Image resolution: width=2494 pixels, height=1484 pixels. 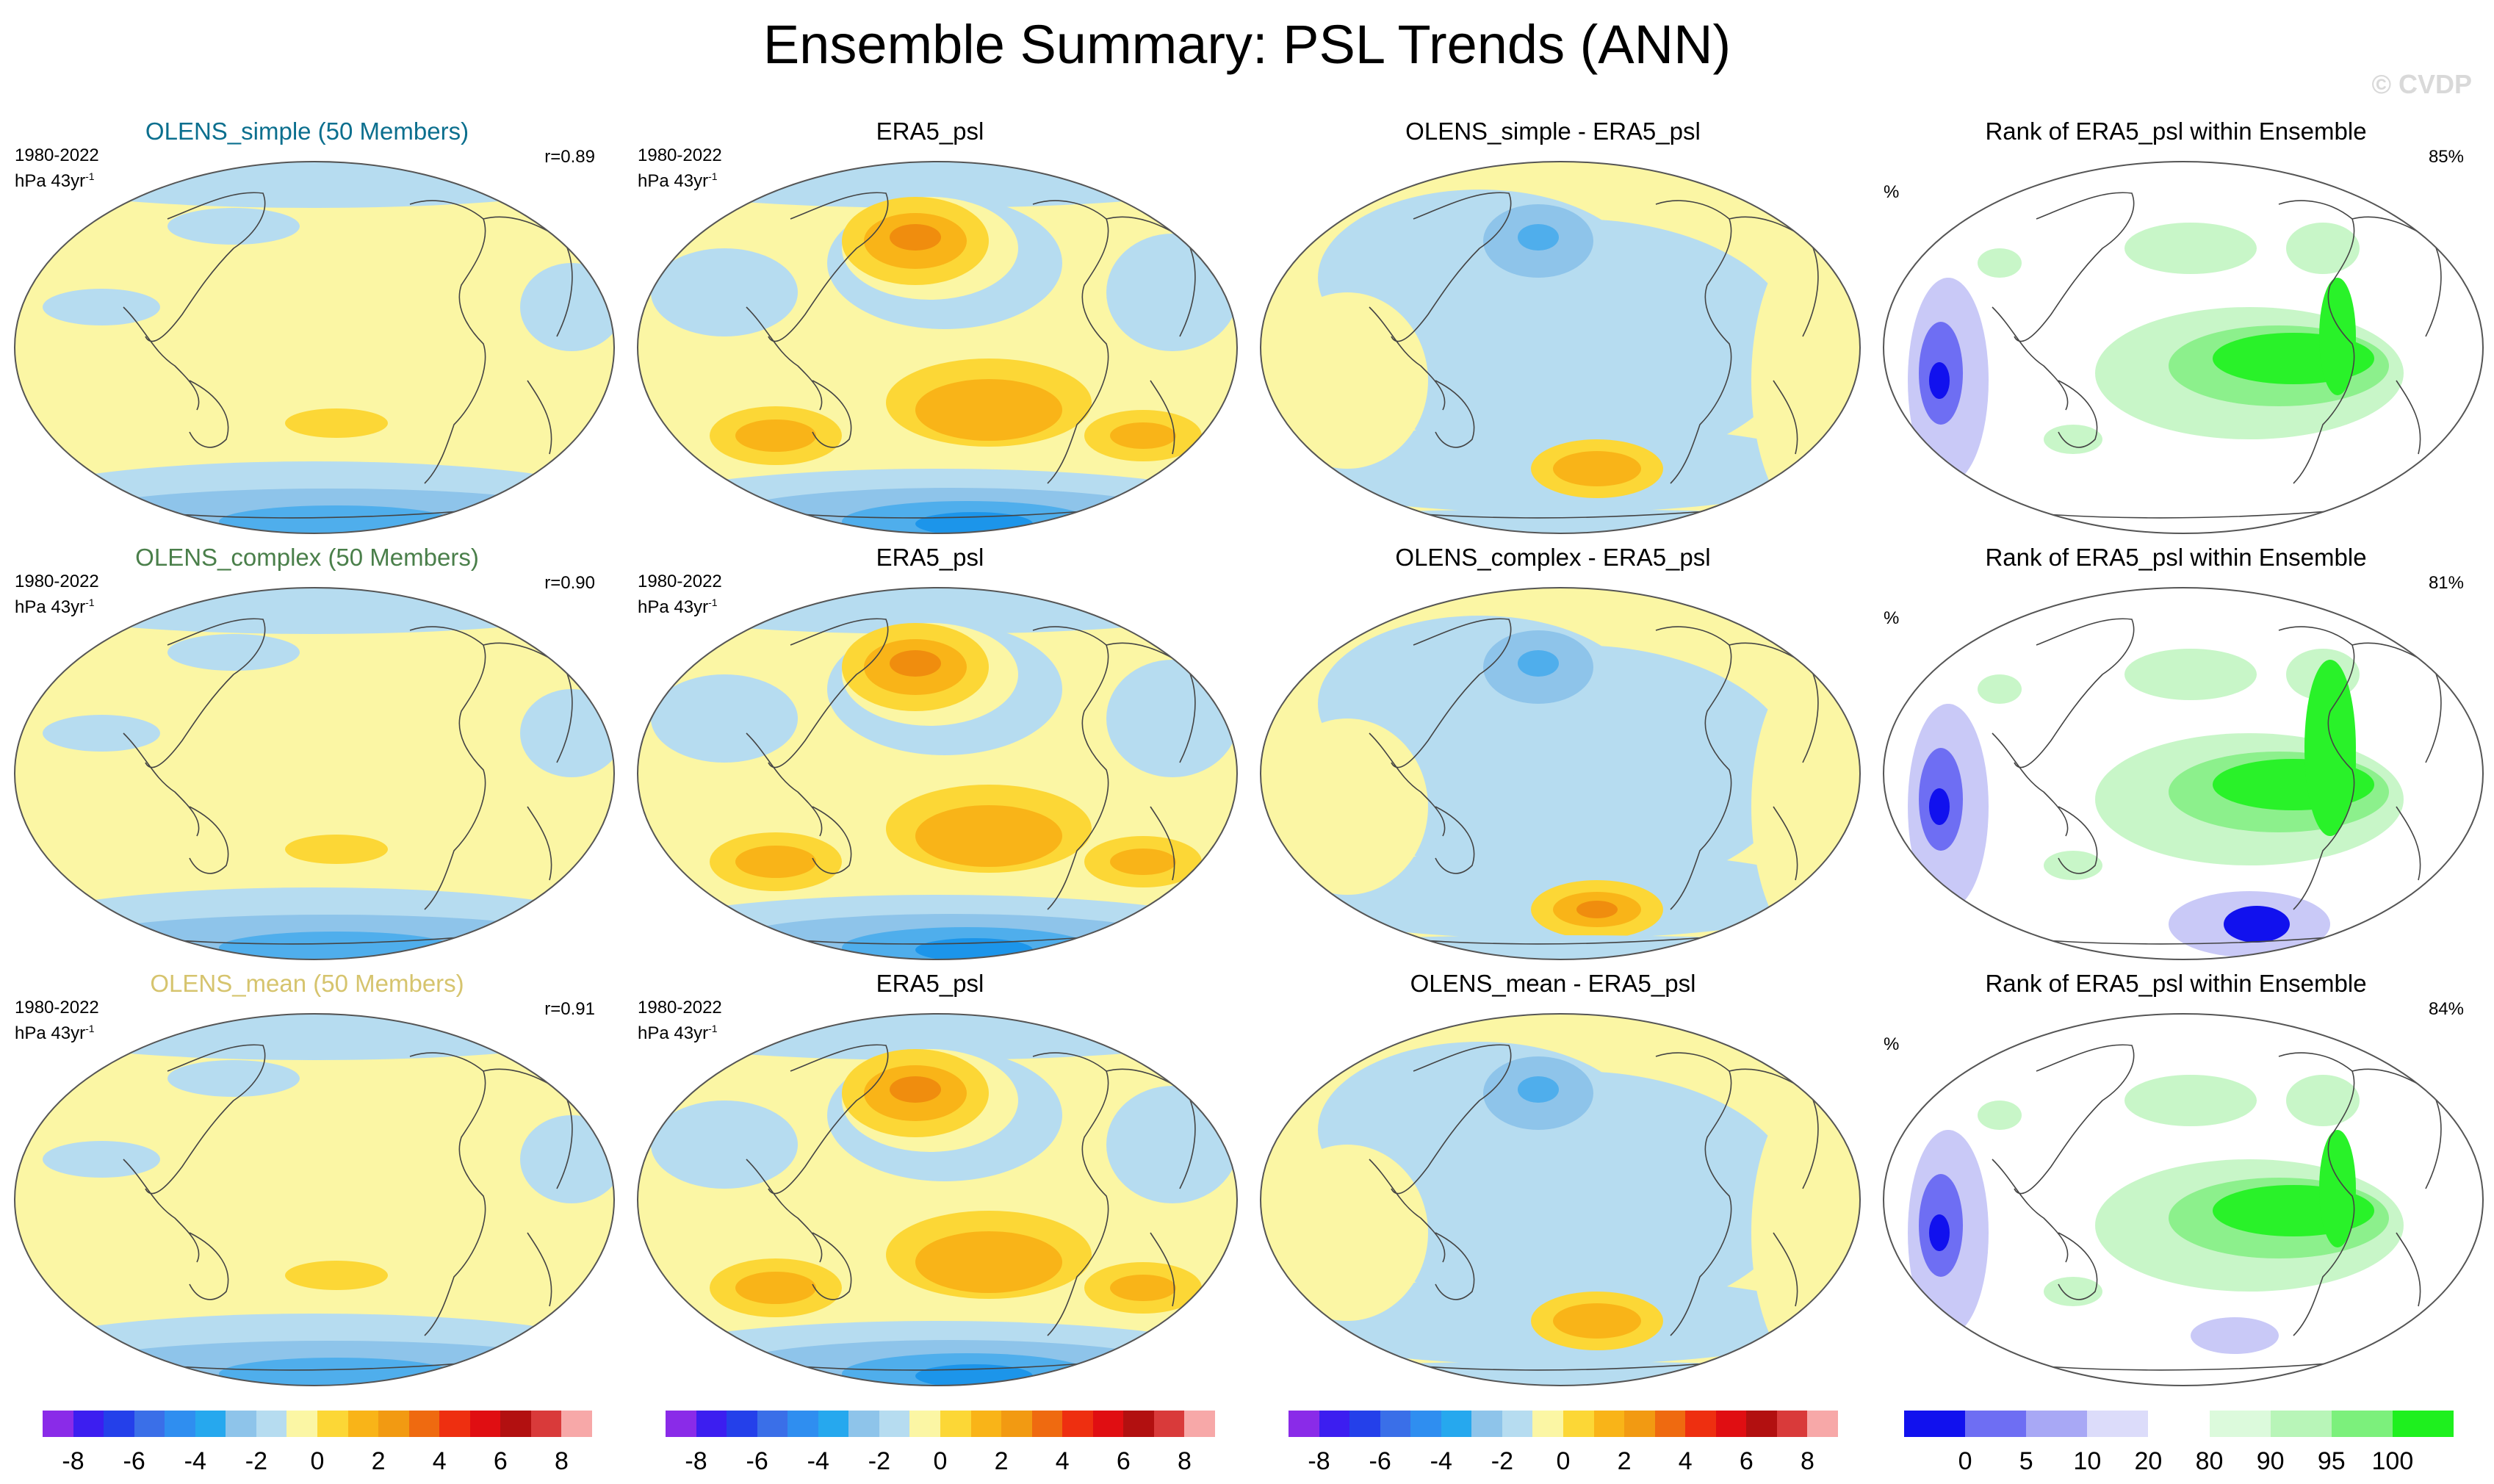 I want to click on trend-colorbar-col2: -8 -6 -4 -2 0 2 4 6 8, so click(x=941, y=1443).